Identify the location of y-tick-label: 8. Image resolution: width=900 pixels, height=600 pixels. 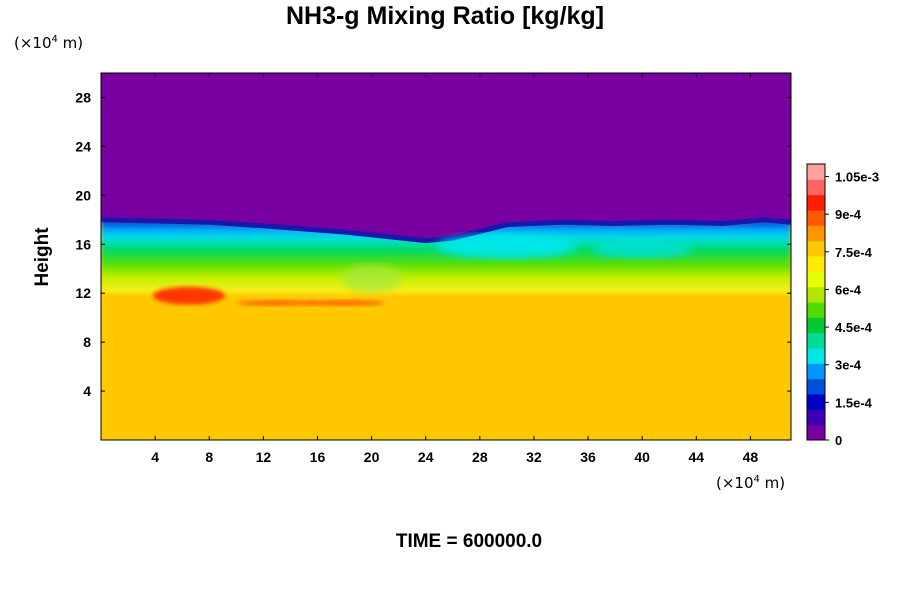
(87, 342).